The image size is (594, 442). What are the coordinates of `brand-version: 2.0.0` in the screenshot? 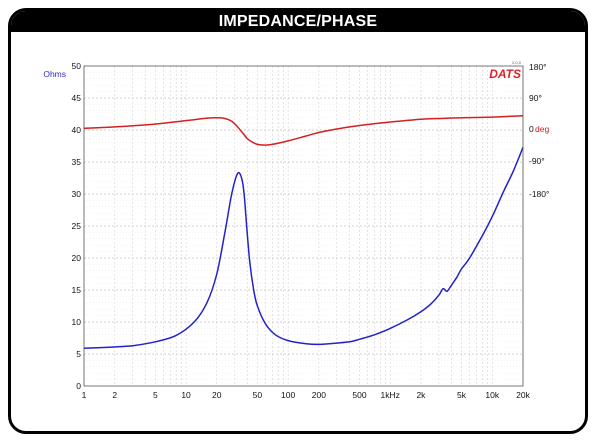 It's located at (517, 62).